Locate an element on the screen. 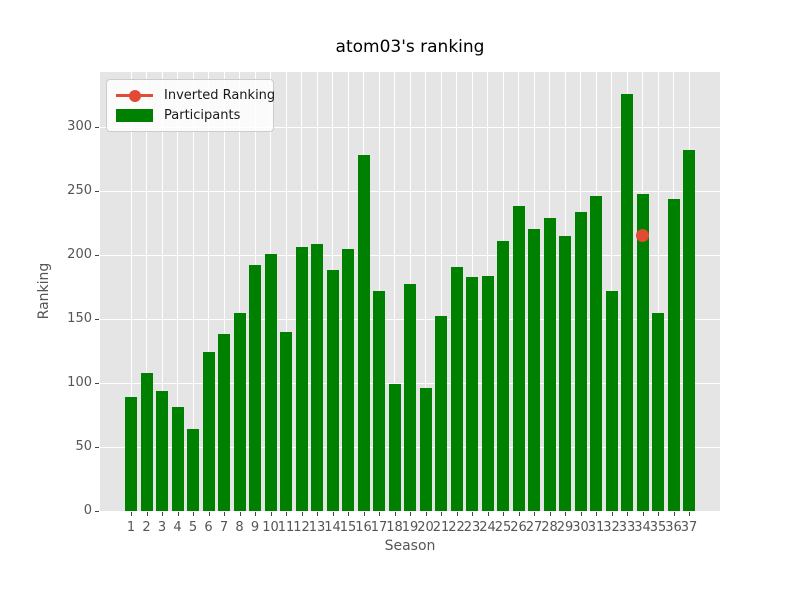 The image size is (800, 600). x-tick-label: 33 is located at coordinates (627, 527).